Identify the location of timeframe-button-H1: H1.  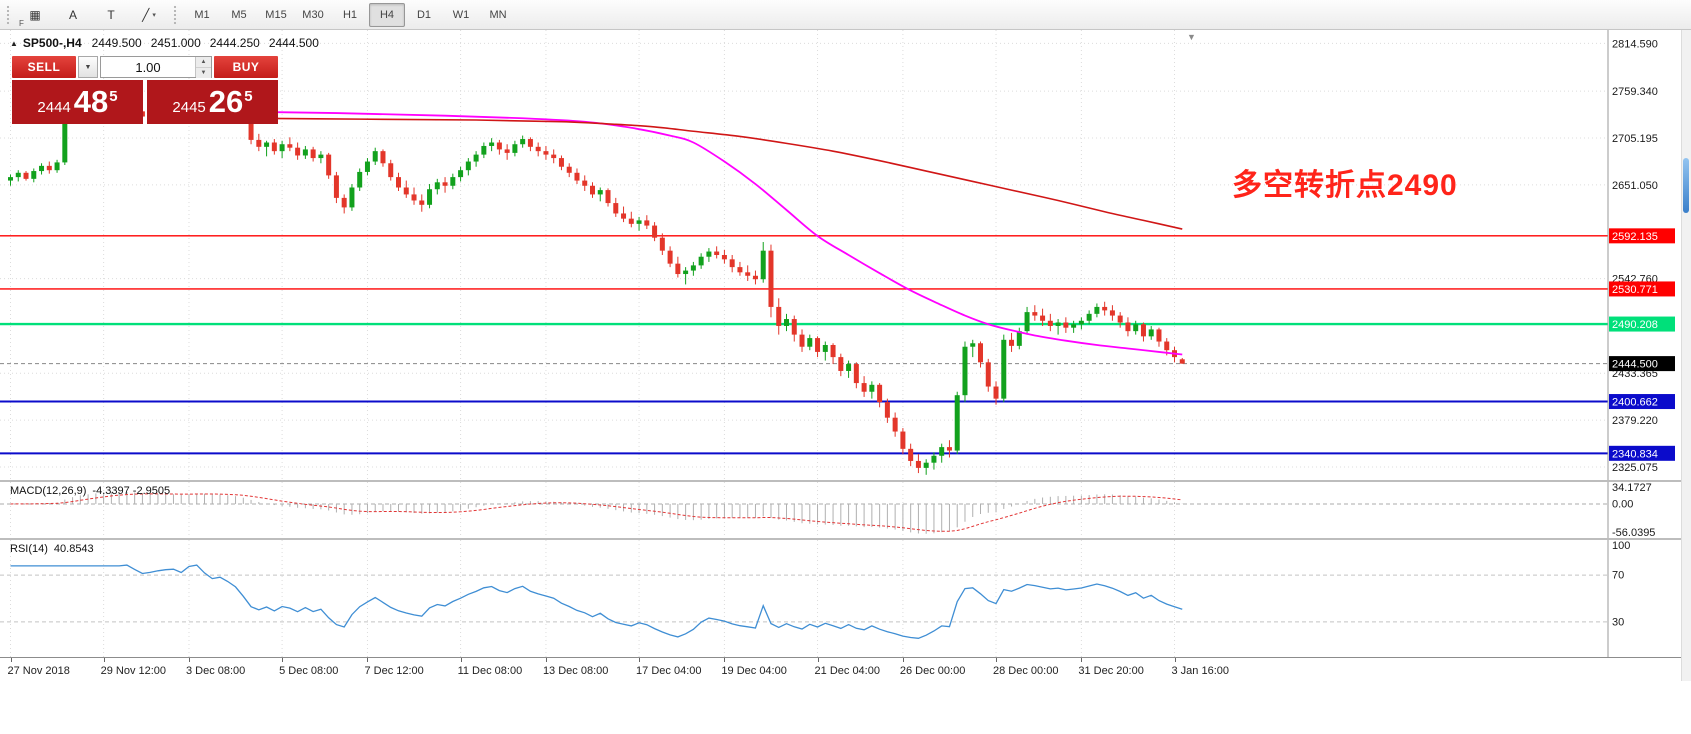
(350, 14).